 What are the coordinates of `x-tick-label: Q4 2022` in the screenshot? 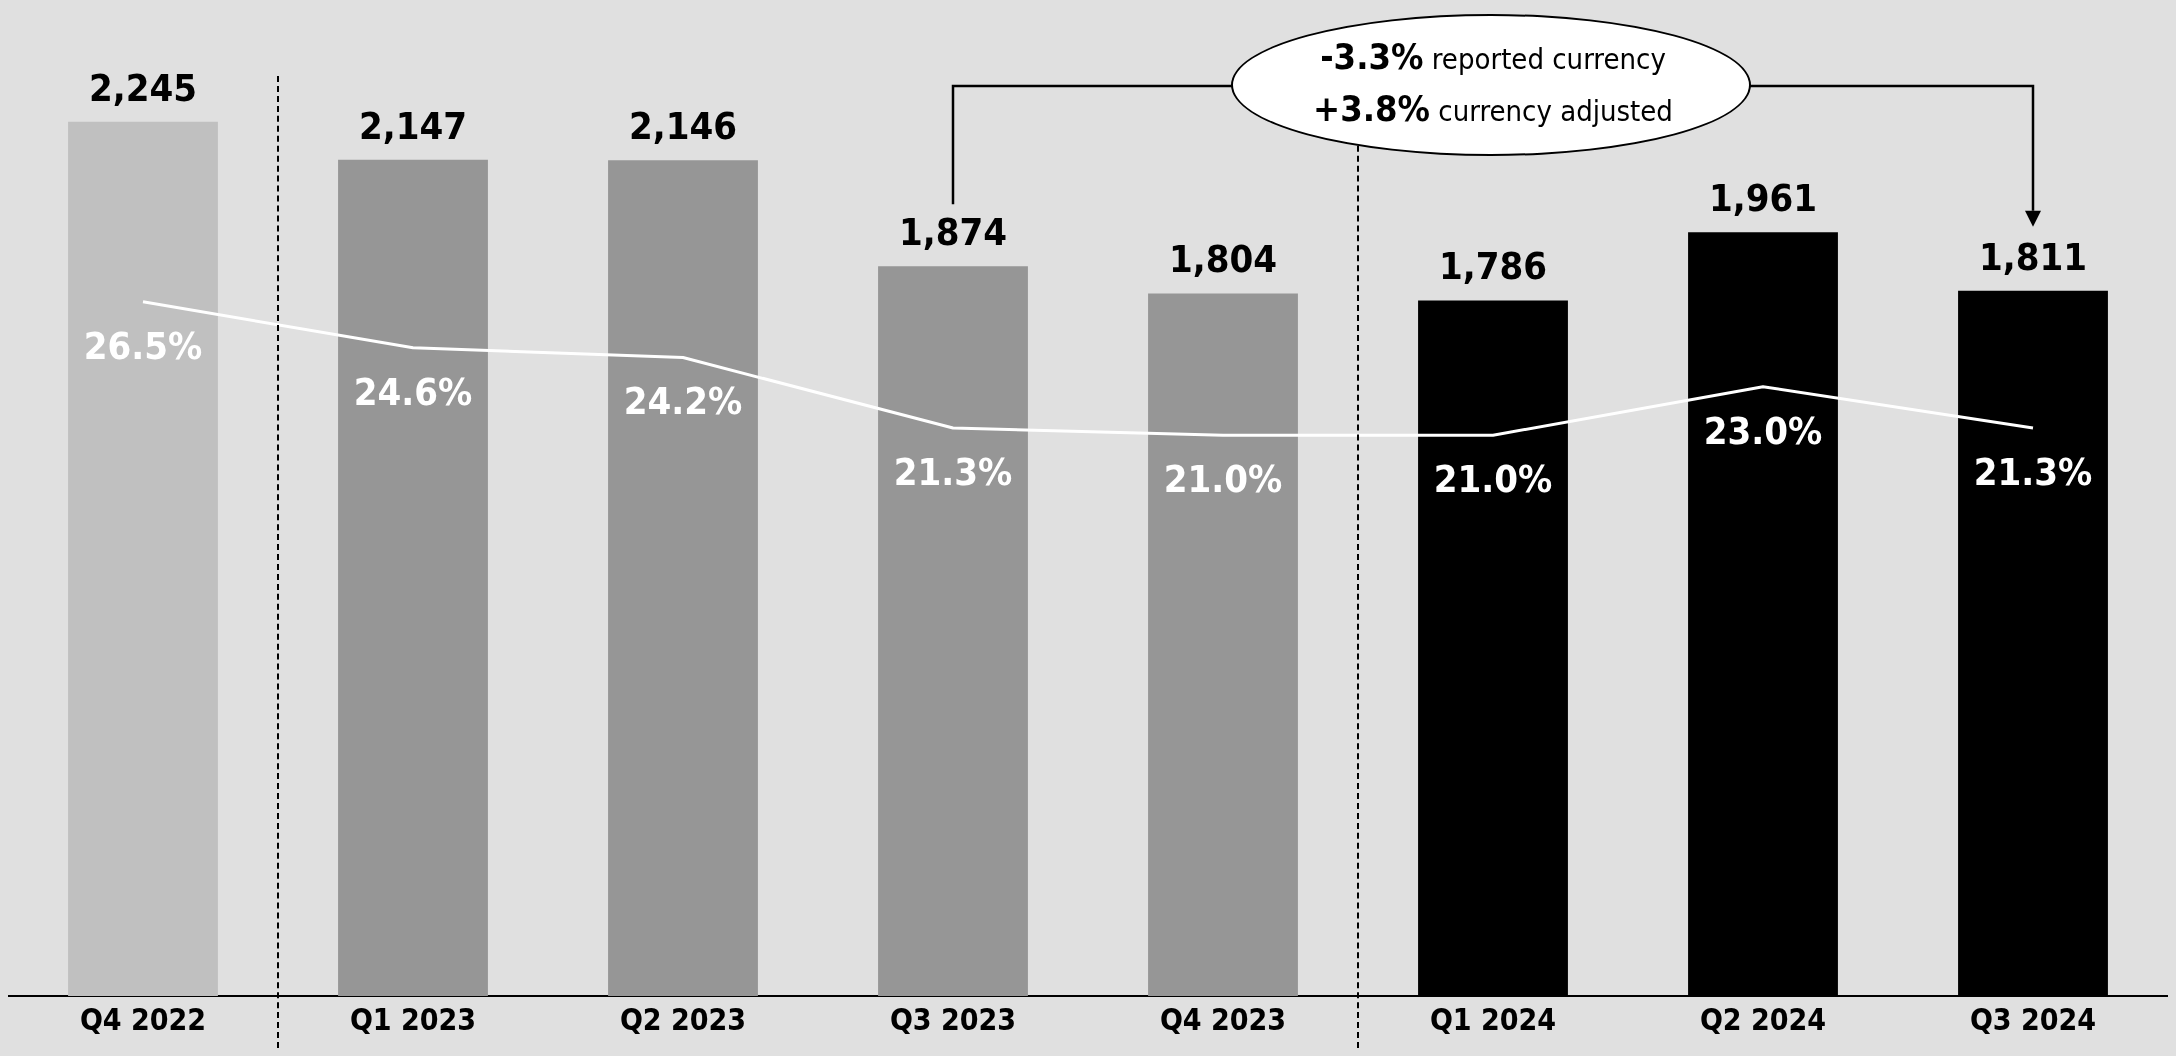 It's located at (143, 1019).